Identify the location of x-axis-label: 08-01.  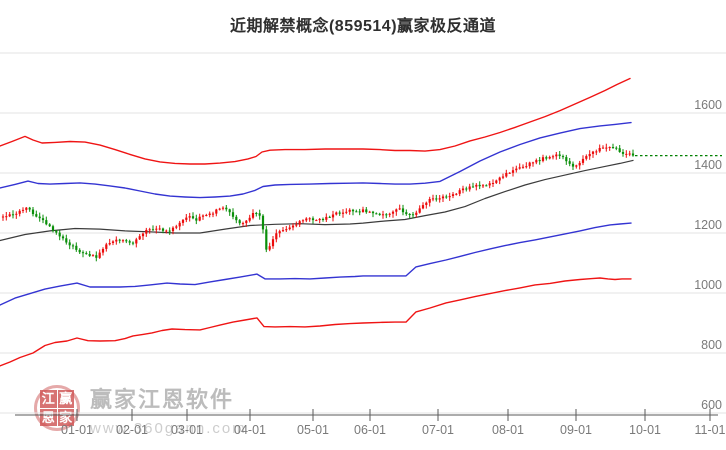
(508, 430).